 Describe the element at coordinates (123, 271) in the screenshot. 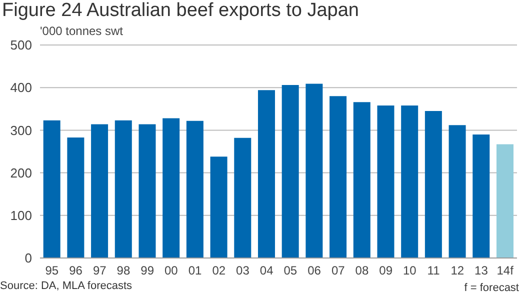

I see `x-tick-label: 98` at that location.